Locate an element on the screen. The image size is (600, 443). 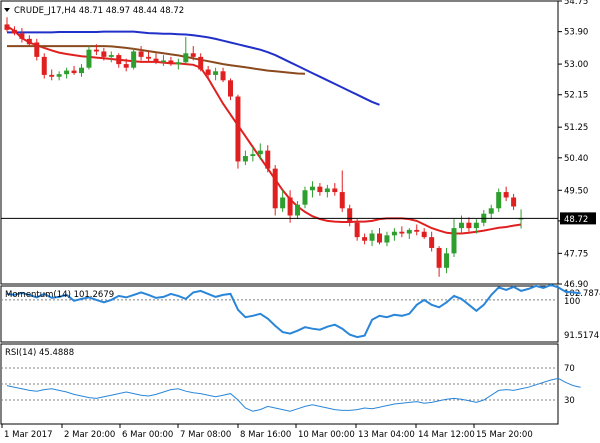
x-axis-label-6: 13 Mar 04:00 is located at coordinates (386, 435).